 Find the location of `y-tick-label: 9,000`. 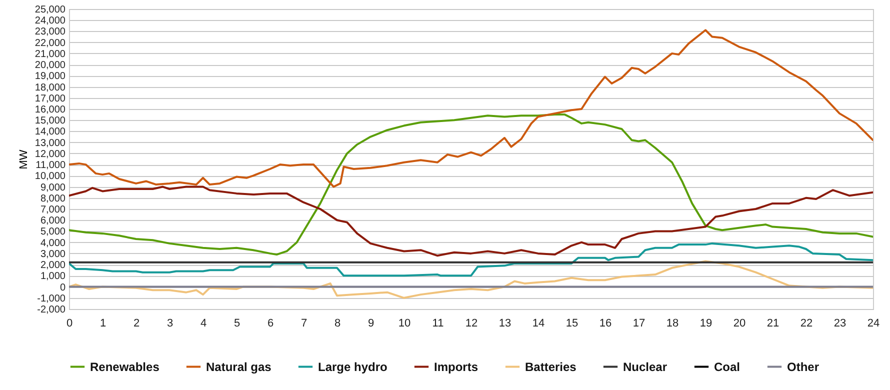

y-tick-label: 9,000 is located at coordinates (53, 188).